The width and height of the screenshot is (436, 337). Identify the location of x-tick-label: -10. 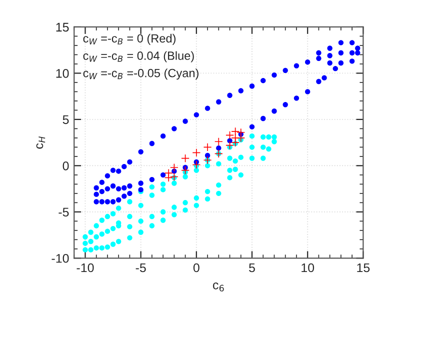
(85, 267).